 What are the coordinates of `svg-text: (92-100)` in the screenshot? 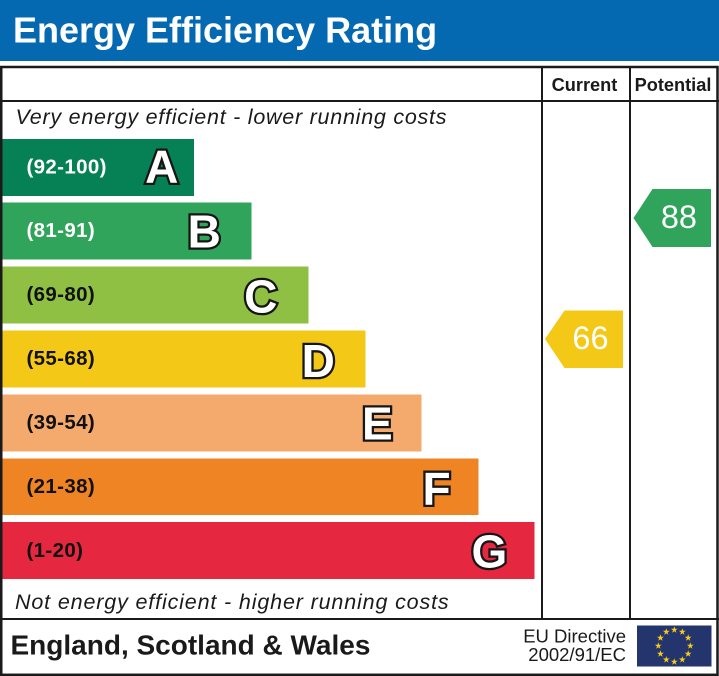 It's located at (67, 166).